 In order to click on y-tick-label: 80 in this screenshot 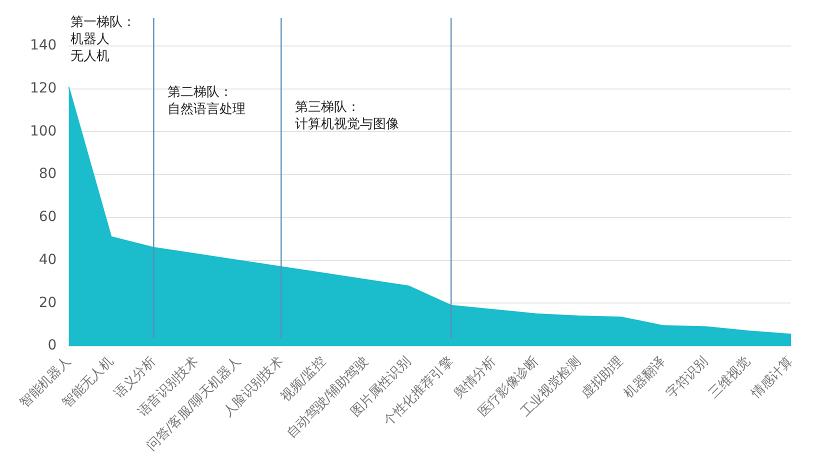, I will do `click(47, 174)`.